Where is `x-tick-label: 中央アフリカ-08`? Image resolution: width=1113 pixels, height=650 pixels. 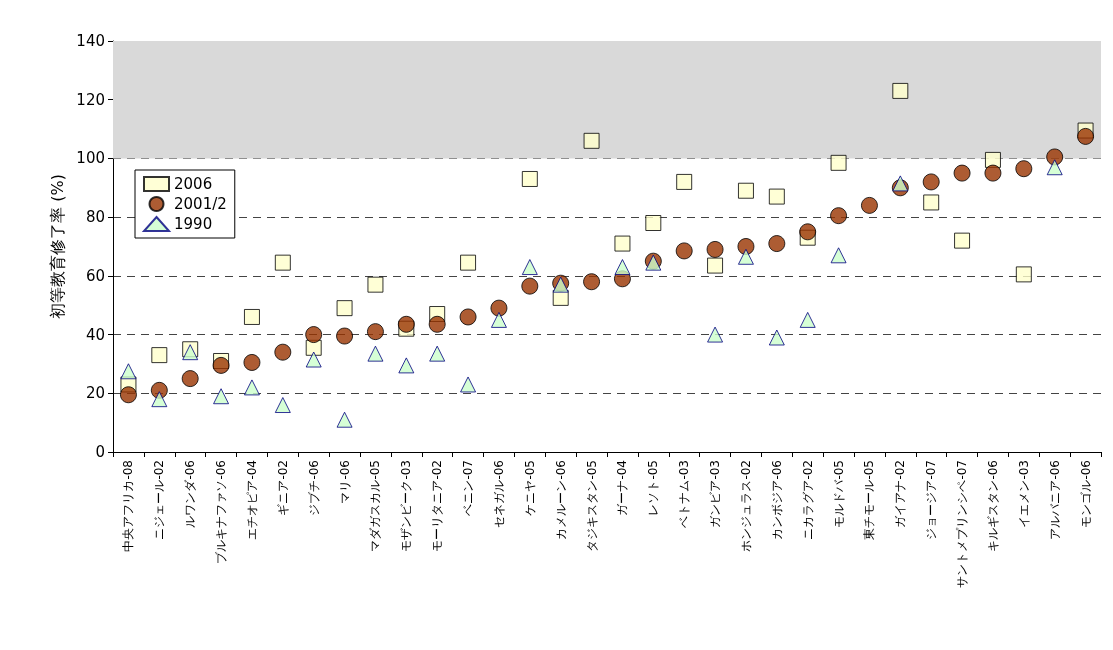 x-tick-label: 中央アフリカ-08 is located at coordinates (128, 506).